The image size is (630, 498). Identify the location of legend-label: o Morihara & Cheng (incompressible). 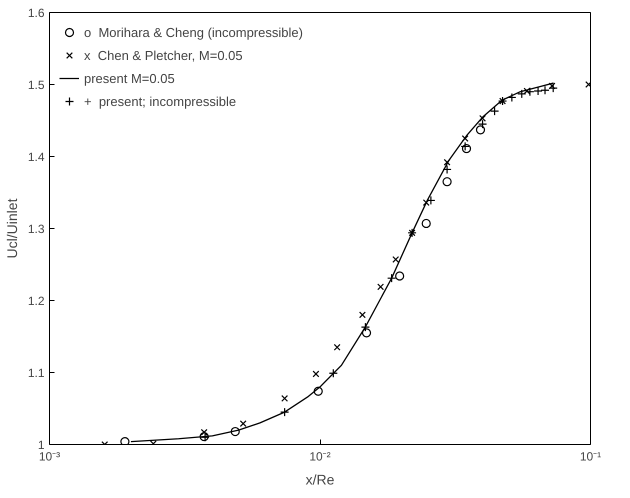
(193, 32).